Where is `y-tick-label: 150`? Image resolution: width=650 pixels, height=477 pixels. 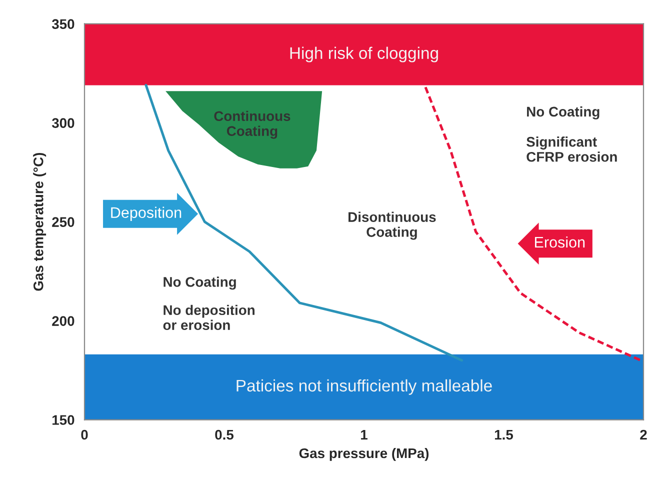
y-tick-label: 150 is located at coordinates (63, 420).